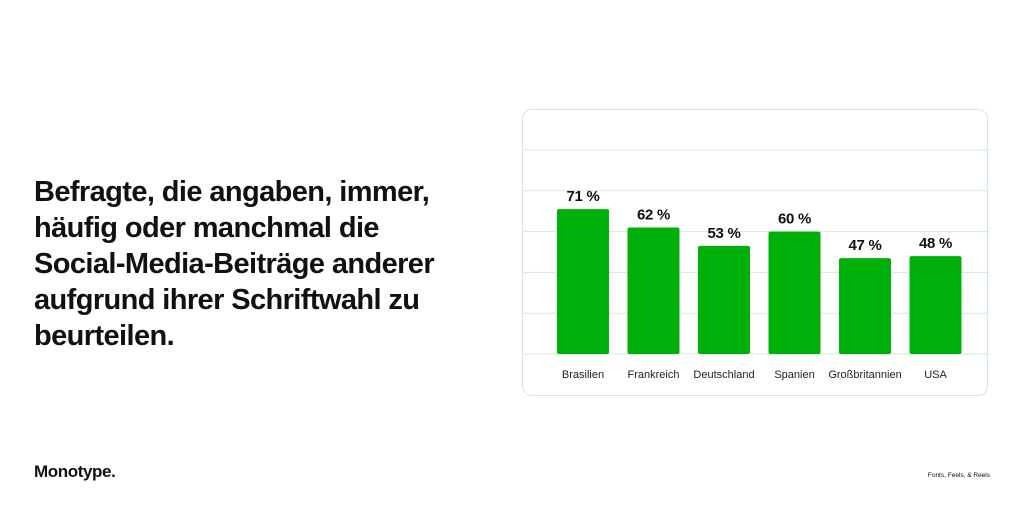 The image size is (1024, 512). What do you see at coordinates (935, 375) in the screenshot?
I see `category-label: USA` at bounding box center [935, 375].